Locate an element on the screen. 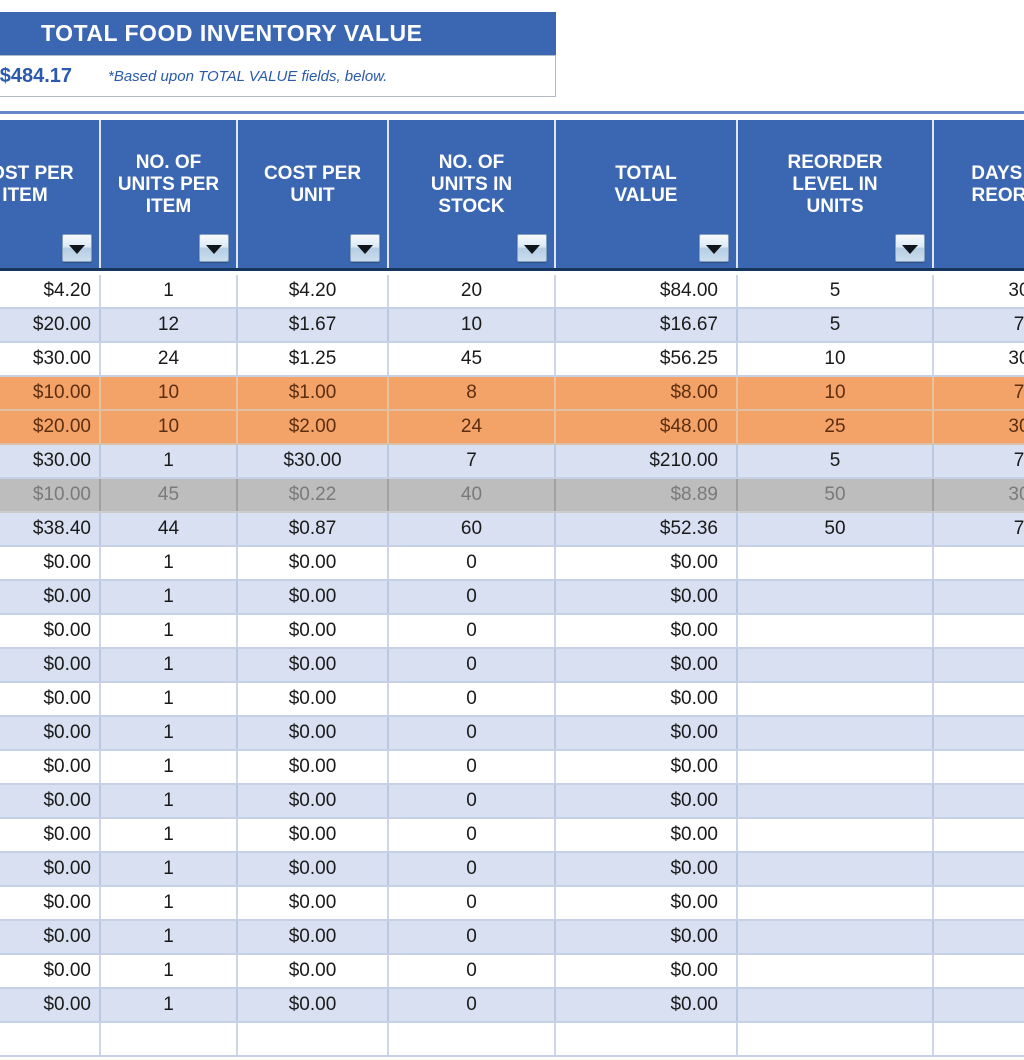  cell: $210.00 is located at coordinates (647, 461).